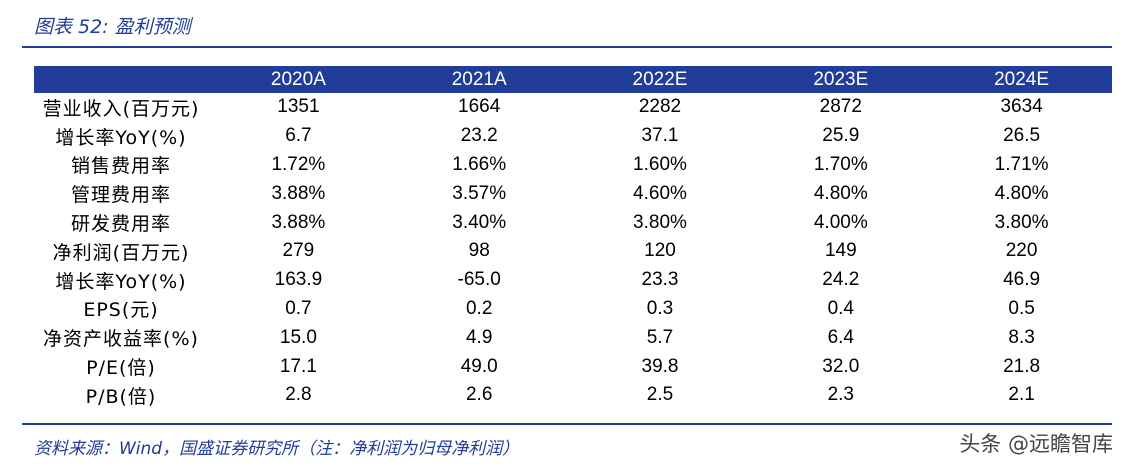 The width and height of the screenshot is (1127, 470). Describe the element at coordinates (573, 193) in the screenshot. I see `table-row: 管理费用率 3.88% 3.57% 4.60% 4.80% 4.80%` at that location.